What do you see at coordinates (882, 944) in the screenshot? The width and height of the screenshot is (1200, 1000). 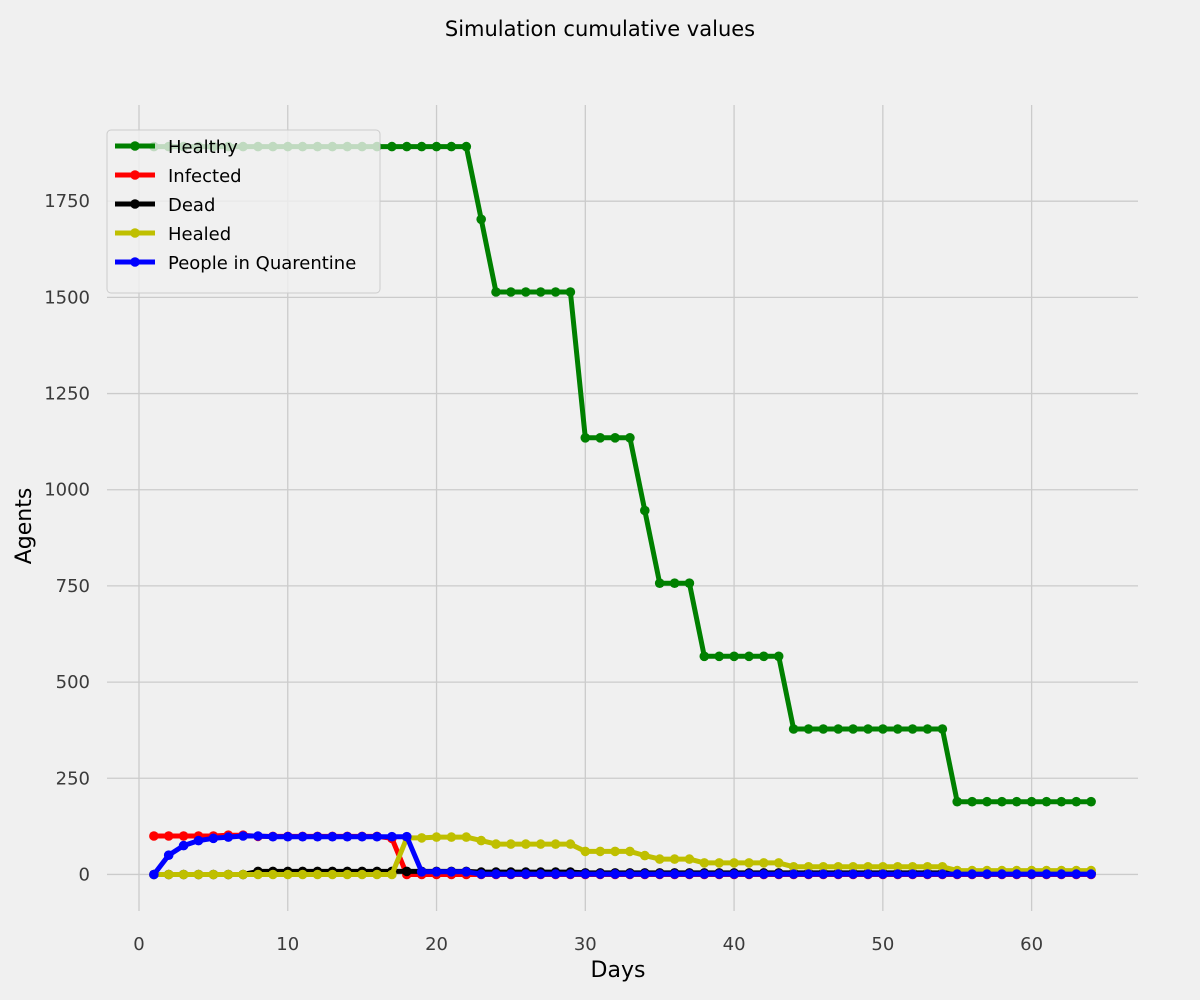 I see `x-tick-label: 50` at bounding box center [882, 944].